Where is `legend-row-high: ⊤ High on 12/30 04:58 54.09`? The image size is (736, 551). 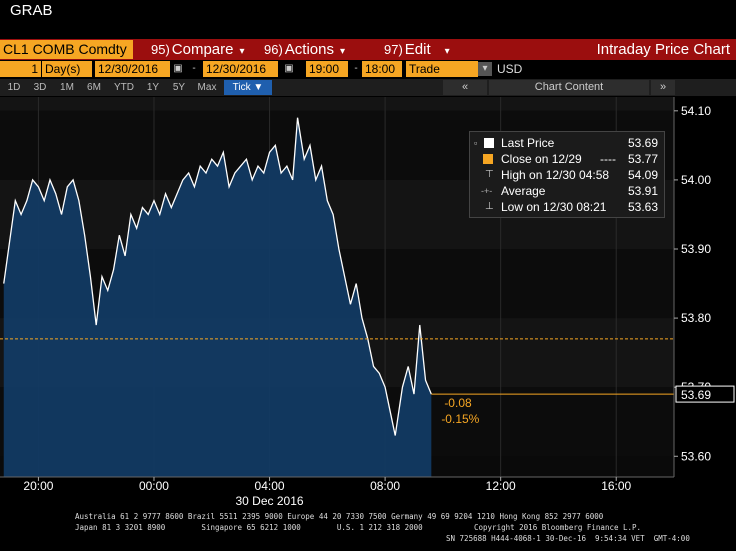 legend-row-high: ⊤ High on 12/30 04:58 54.09 is located at coordinates (568, 175).